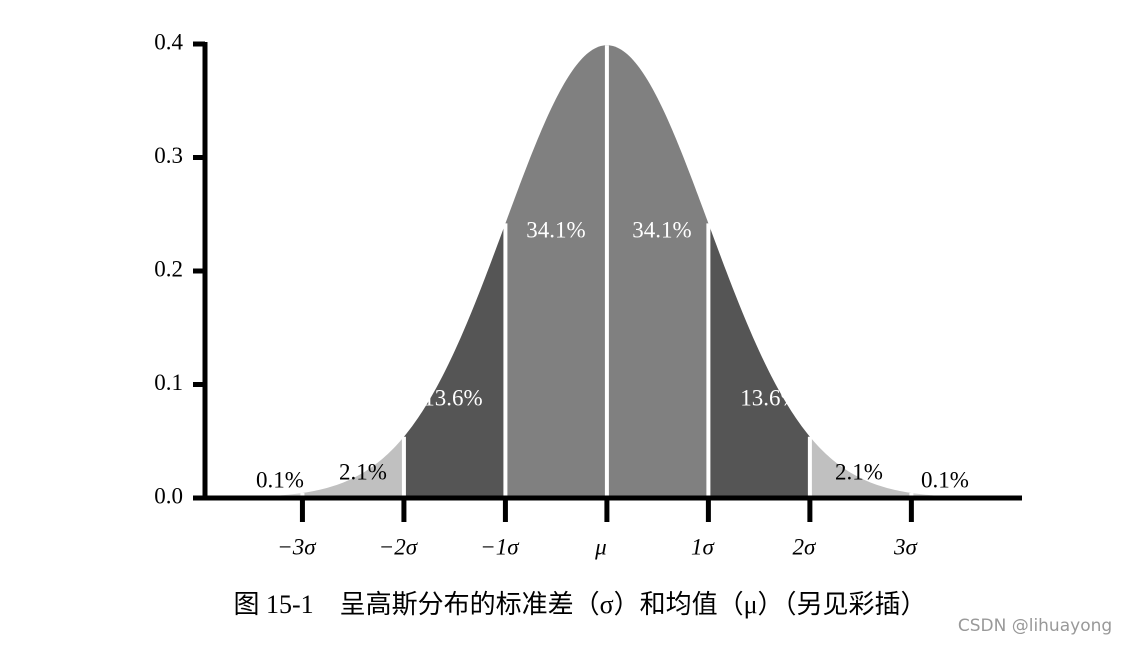 The width and height of the screenshot is (1130, 646). What do you see at coordinates (399, 546) in the screenshot?
I see `x-tick-label: −2σ` at bounding box center [399, 546].